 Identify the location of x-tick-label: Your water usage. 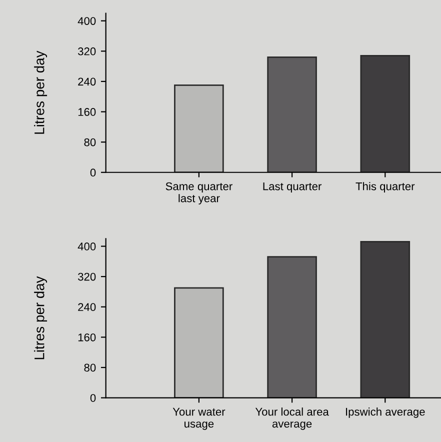
(199, 419).